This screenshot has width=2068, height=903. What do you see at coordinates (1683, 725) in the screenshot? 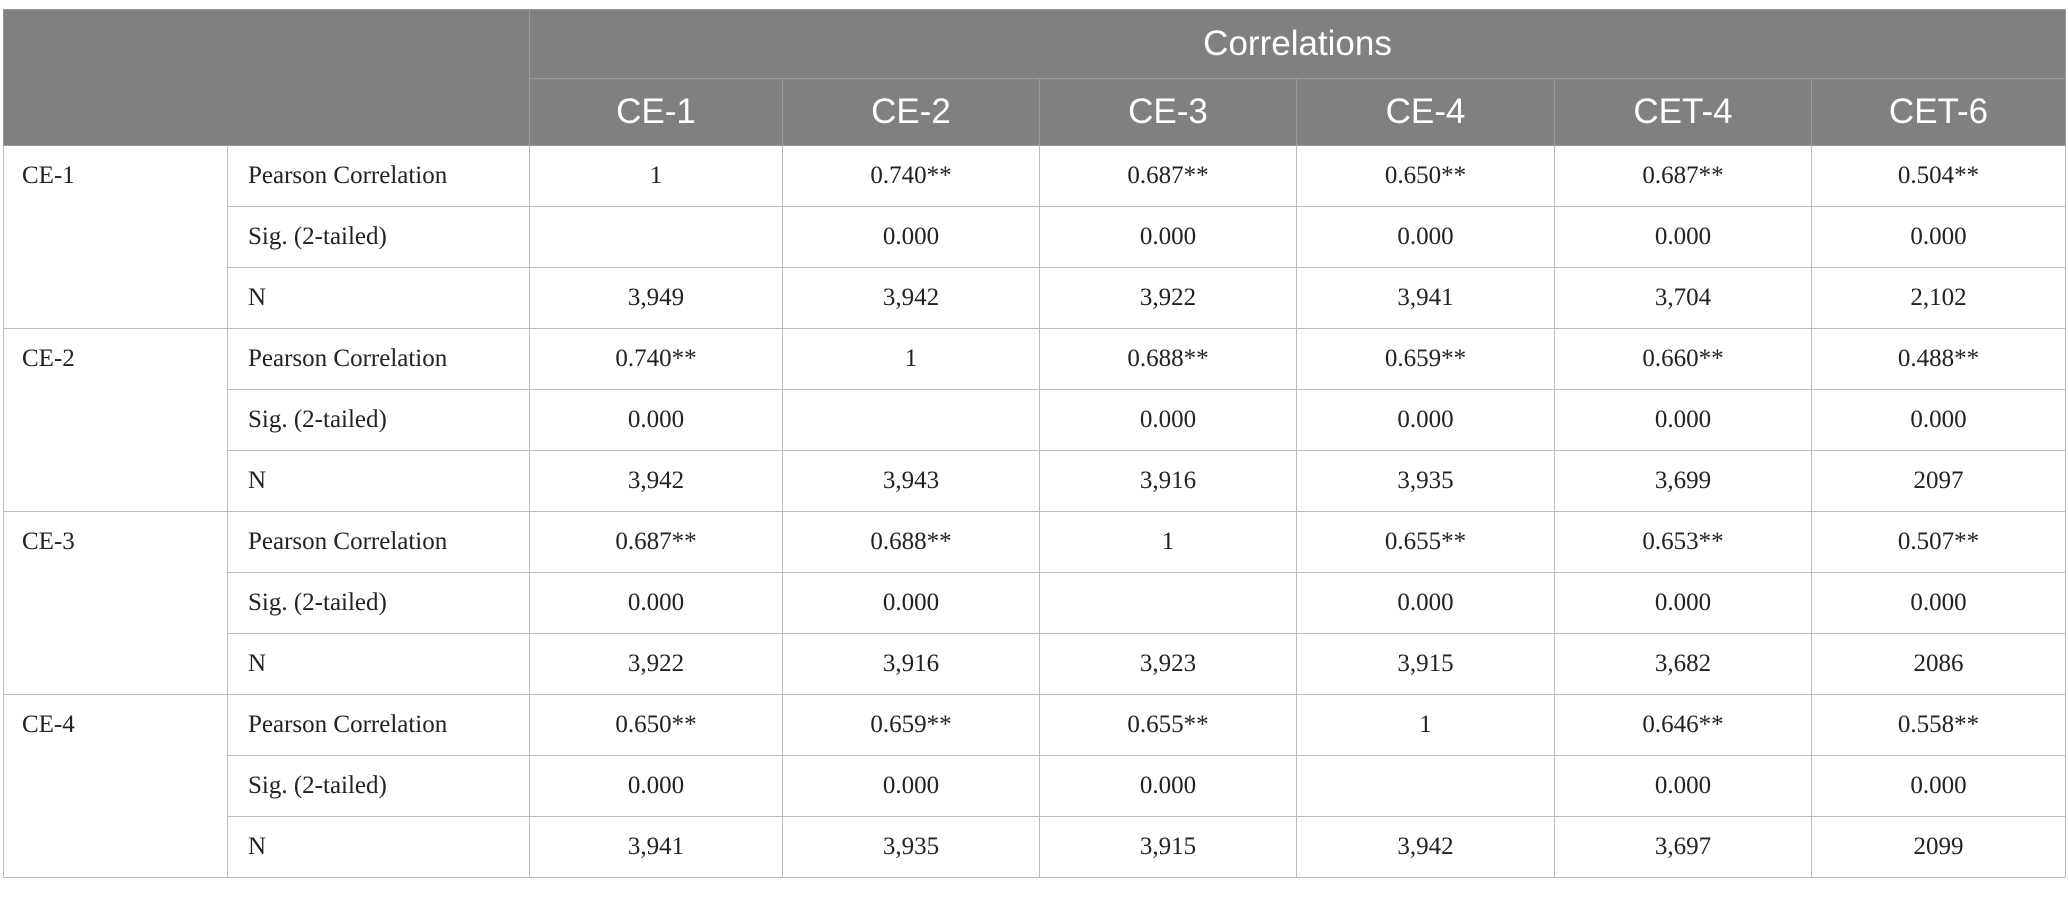
I see `value-cell: 0.646**` at bounding box center [1683, 725].